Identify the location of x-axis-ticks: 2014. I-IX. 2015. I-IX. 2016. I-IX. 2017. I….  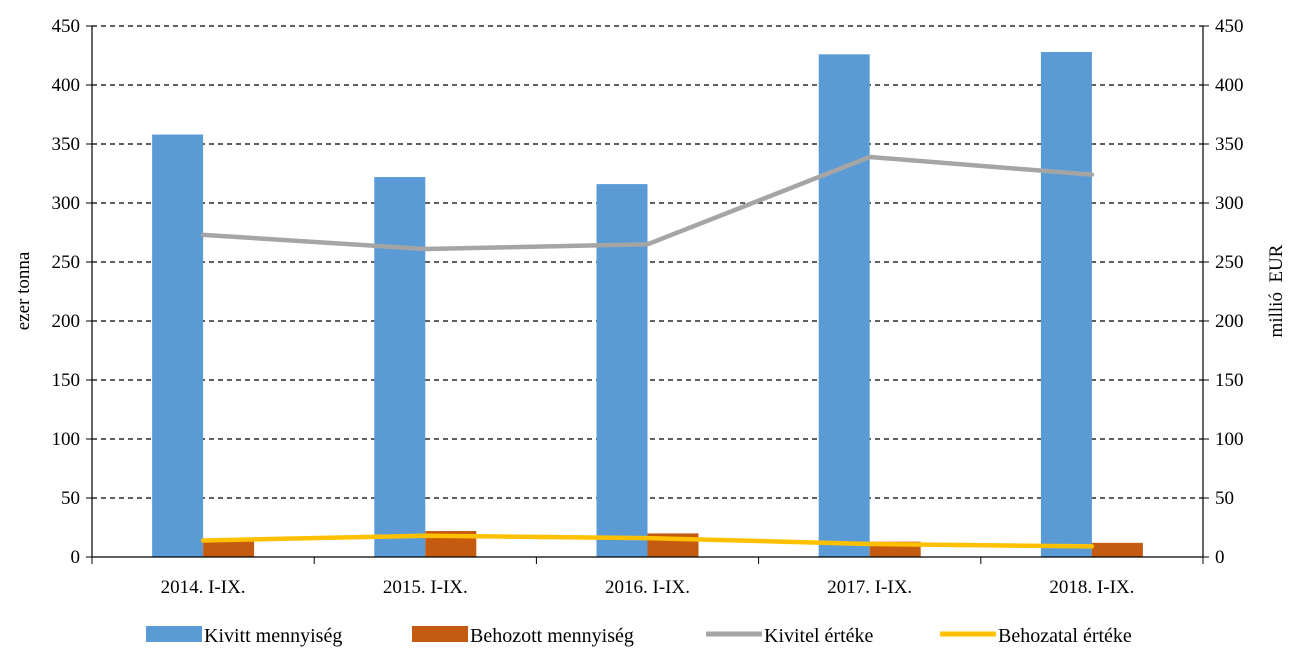
(648, 587).